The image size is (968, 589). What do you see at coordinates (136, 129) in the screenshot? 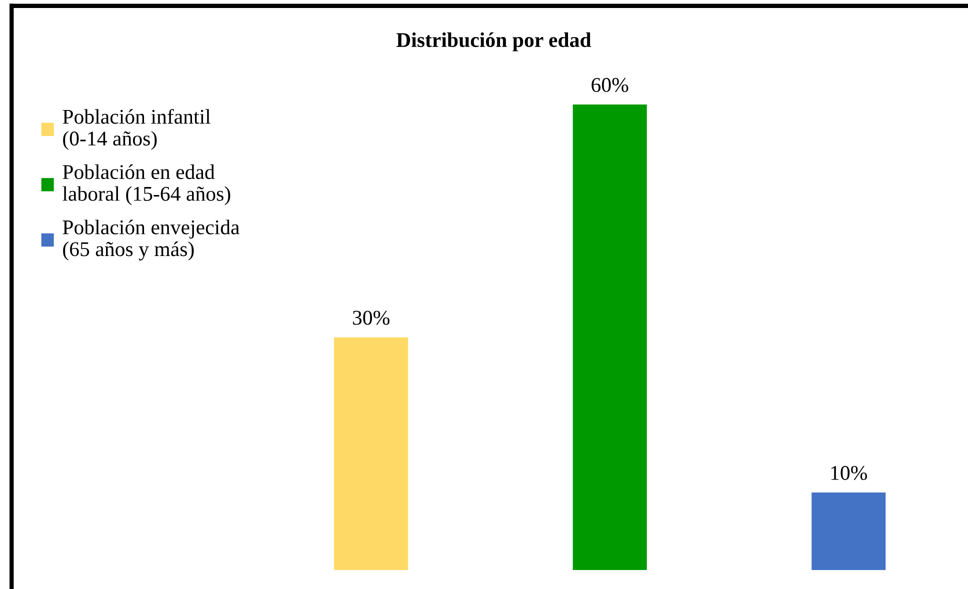
I see `legend-label: Población infantil (0-14 años)` at bounding box center [136, 129].